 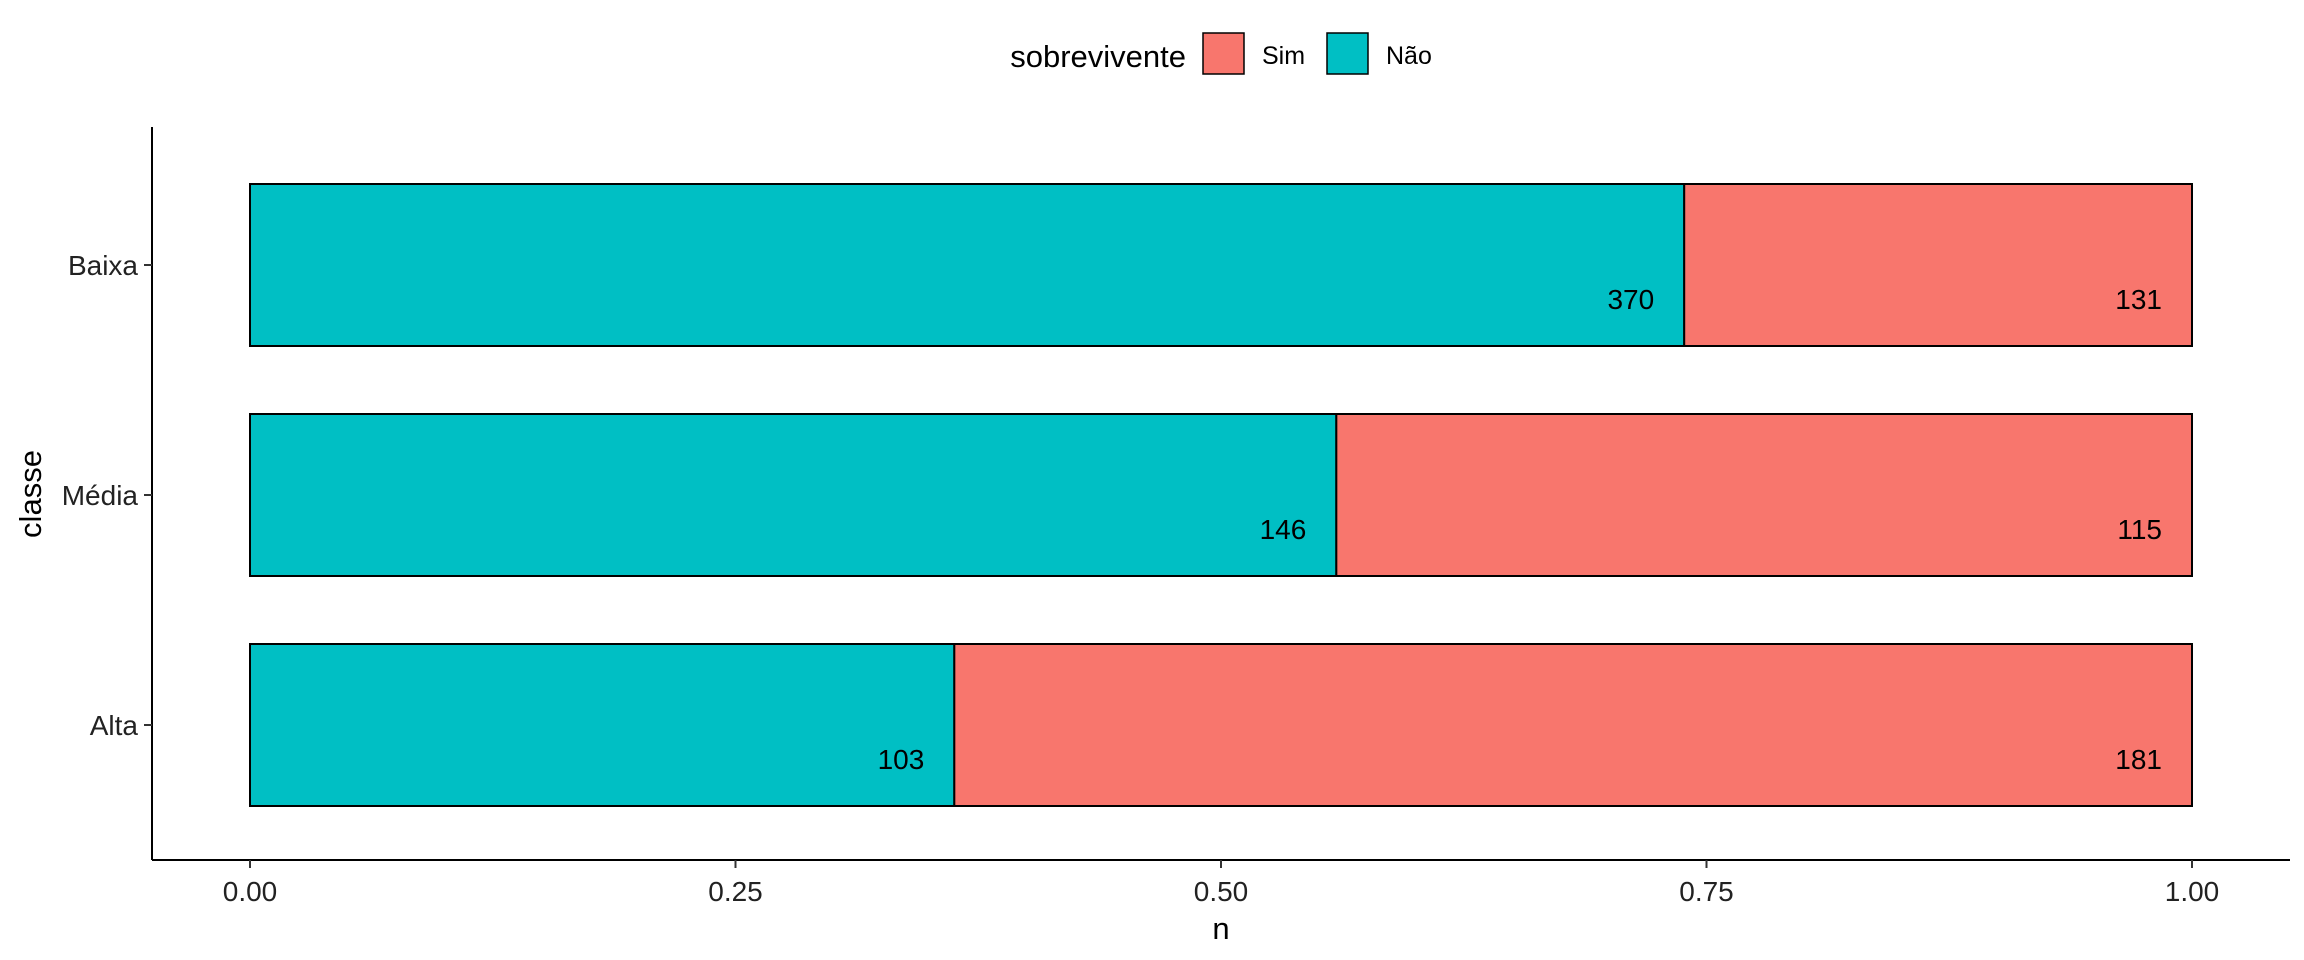 What do you see at coordinates (1098, 56) in the screenshot?
I see `legend-title: sobrevivente` at bounding box center [1098, 56].